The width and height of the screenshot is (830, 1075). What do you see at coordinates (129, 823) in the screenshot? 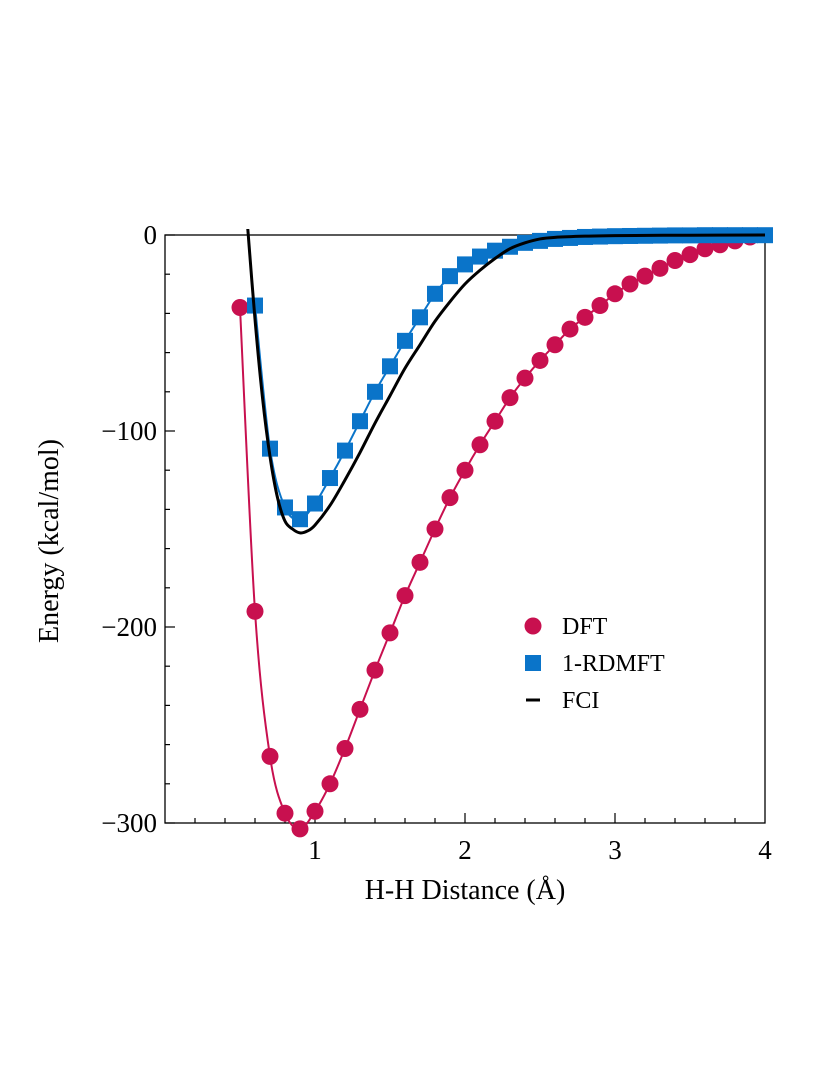
I see `y-tick-label: −300` at bounding box center [129, 823].